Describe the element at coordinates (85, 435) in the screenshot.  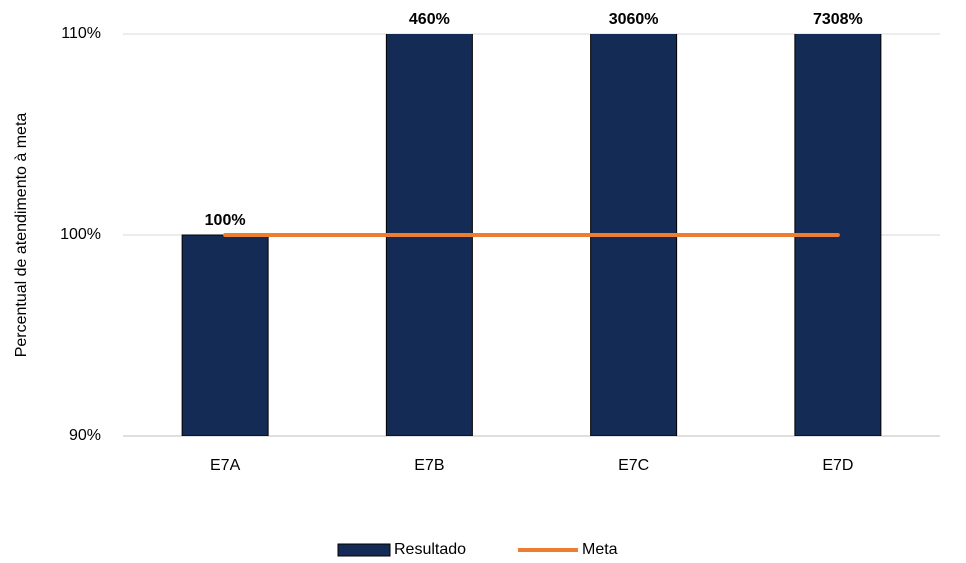
I see `y-tick-label: 90%` at that location.